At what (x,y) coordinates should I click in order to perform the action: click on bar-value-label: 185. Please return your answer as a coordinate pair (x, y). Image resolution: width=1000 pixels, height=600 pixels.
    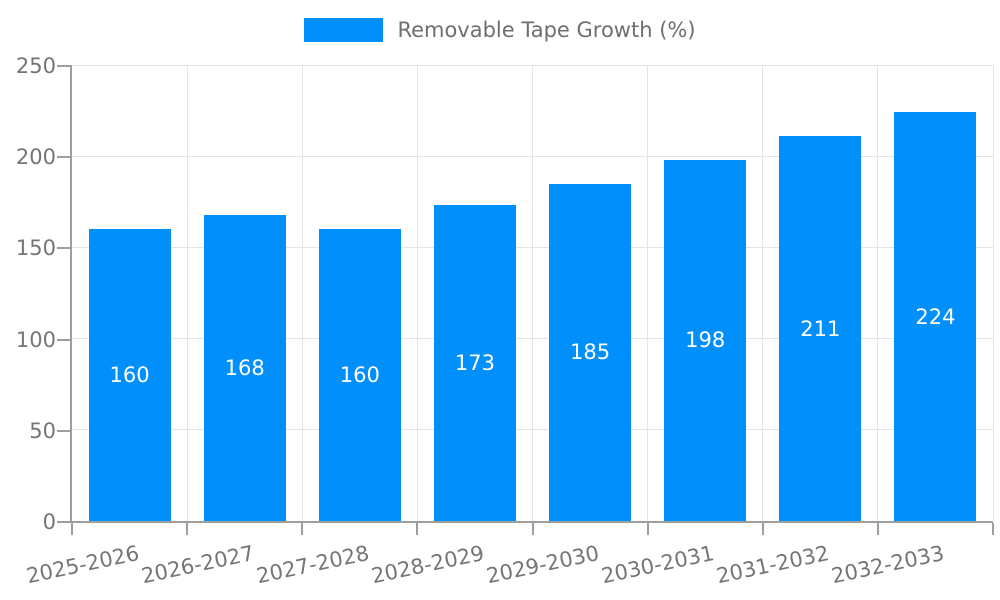
    Looking at the image, I should click on (590, 352).